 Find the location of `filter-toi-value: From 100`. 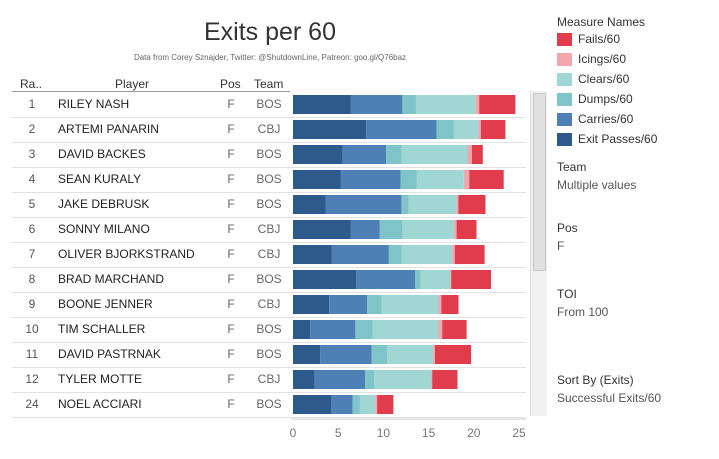

filter-toi-value: From 100 is located at coordinates (583, 312).